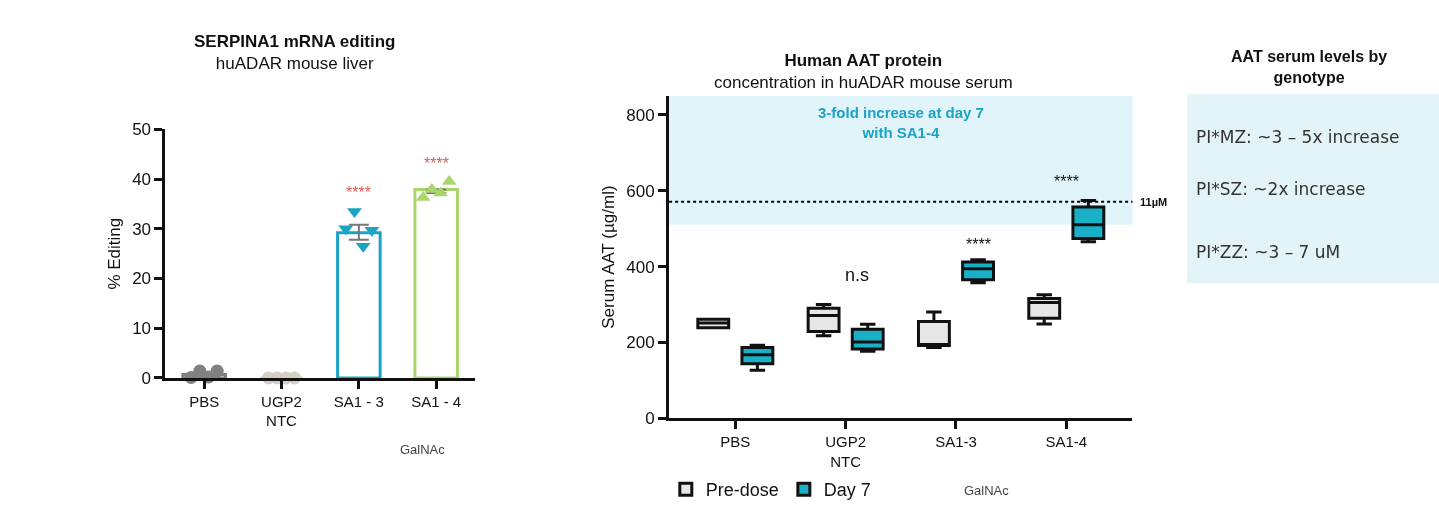  I want to click on band-label: 3-fold increase at day 7 with SA1-4, so click(901, 122).